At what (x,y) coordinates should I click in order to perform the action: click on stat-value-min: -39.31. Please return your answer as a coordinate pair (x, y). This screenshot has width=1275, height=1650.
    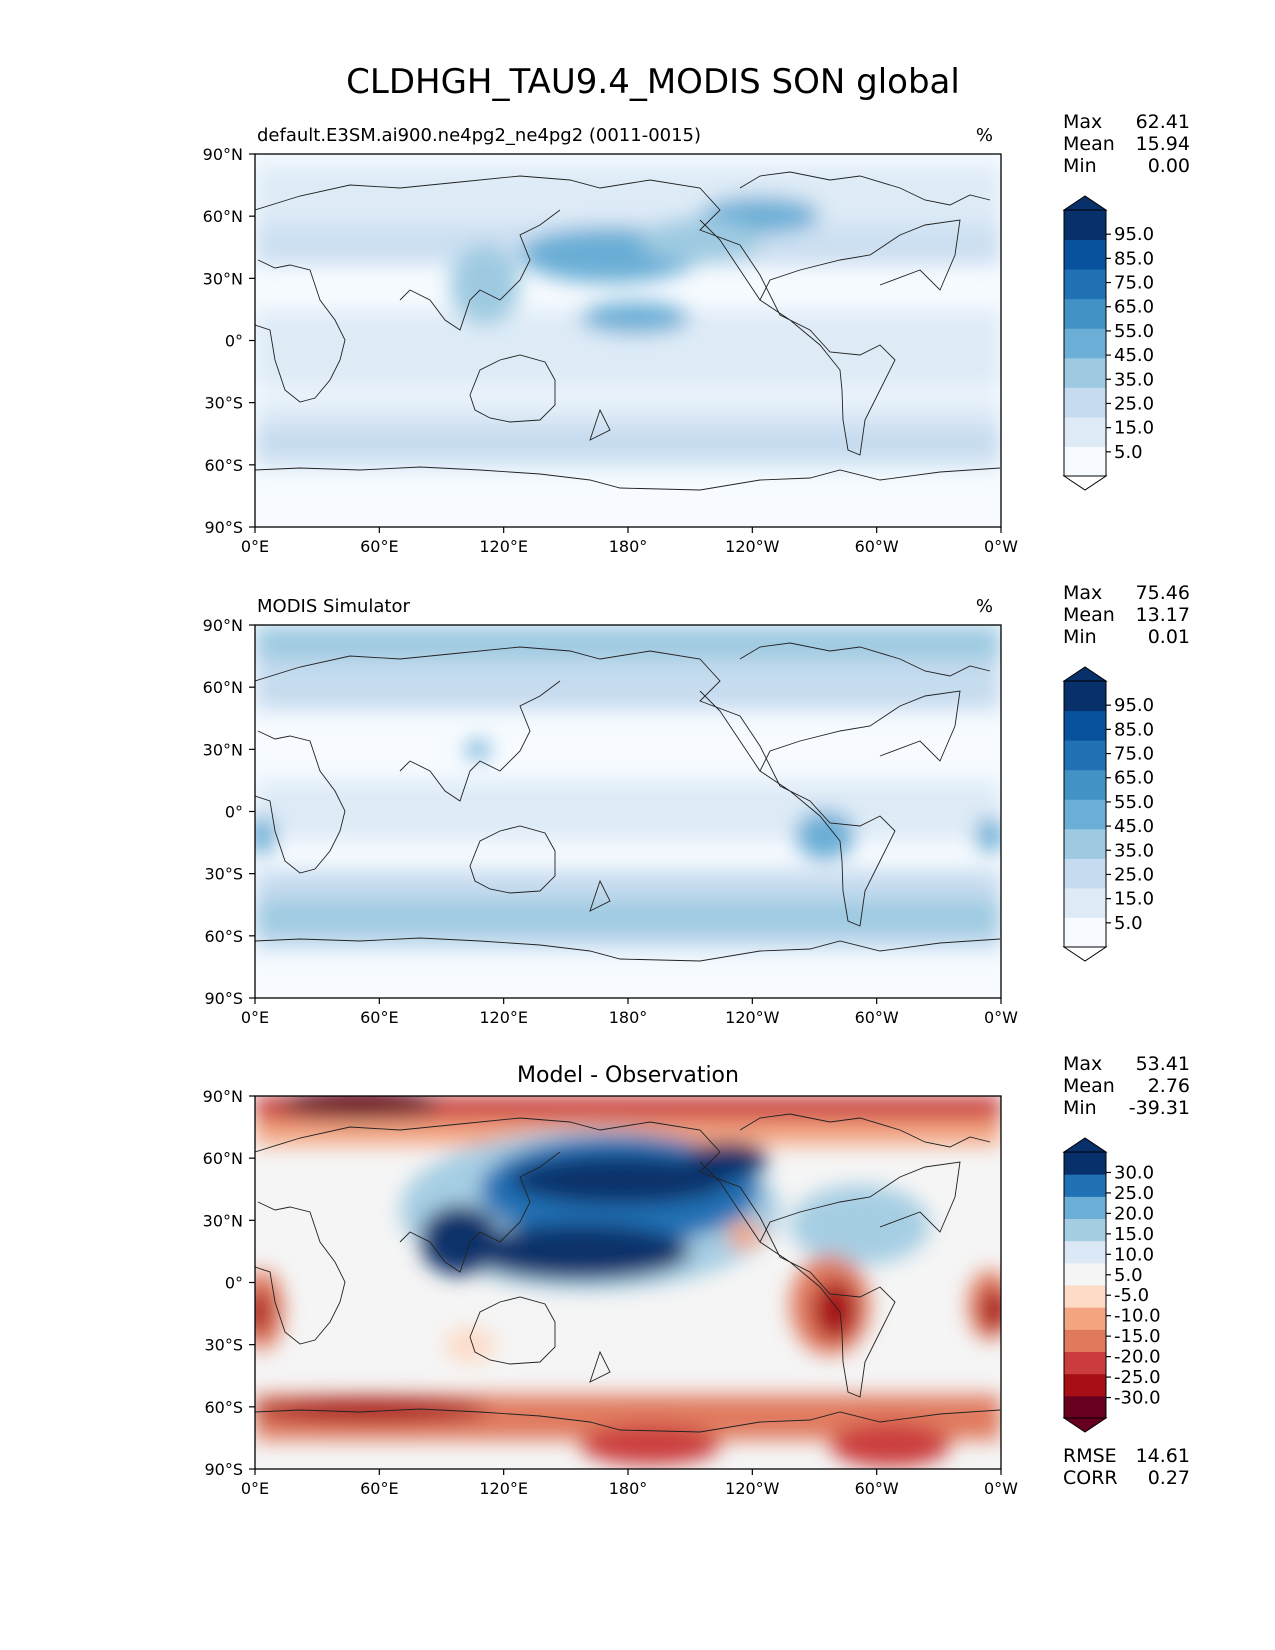
    Looking at the image, I should click on (1159, 1108).